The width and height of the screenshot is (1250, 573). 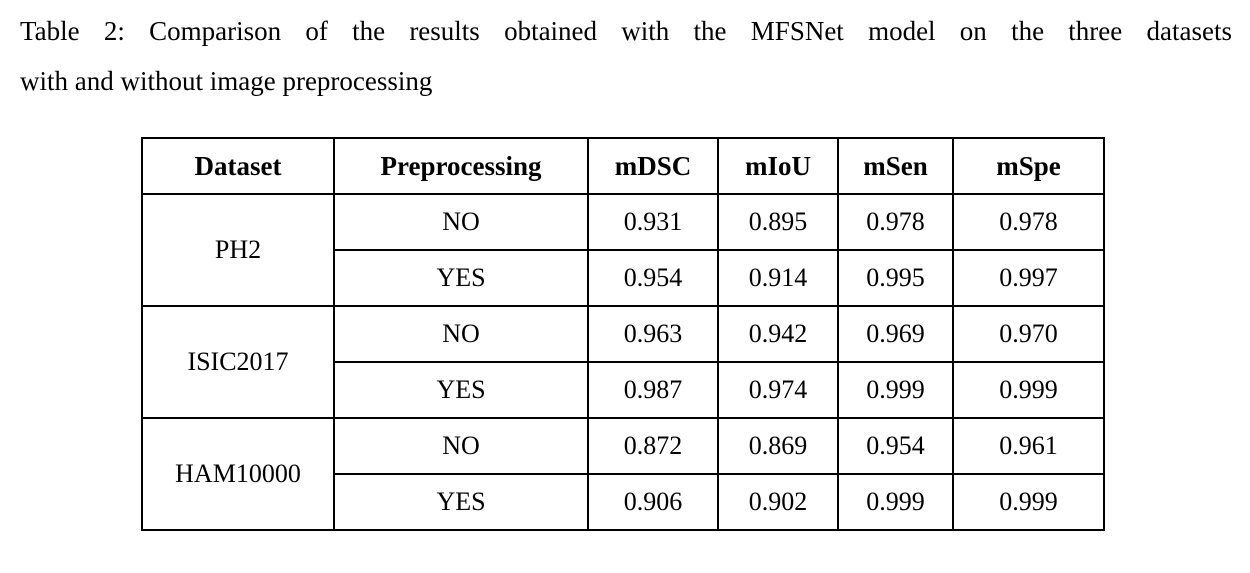 What do you see at coordinates (1028, 334) in the screenshot?
I see `metric-cell: 0.970` at bounding box center [1028, 334].